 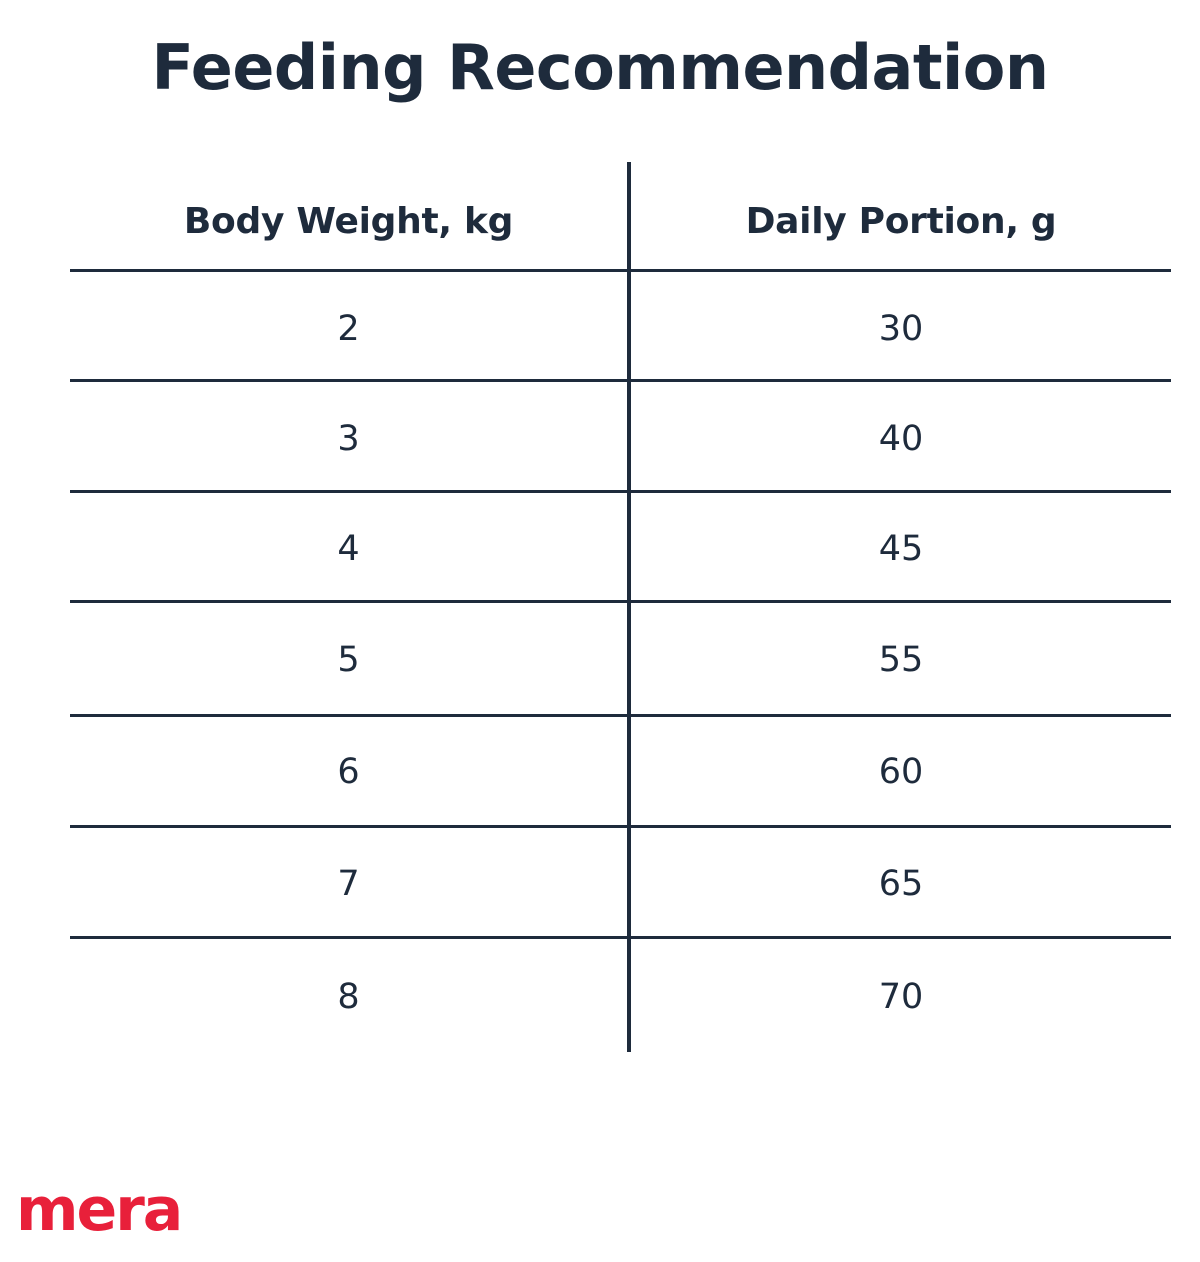 I want to click on header-body-weight: Body Weight, kg, so click(x=348, y=221).